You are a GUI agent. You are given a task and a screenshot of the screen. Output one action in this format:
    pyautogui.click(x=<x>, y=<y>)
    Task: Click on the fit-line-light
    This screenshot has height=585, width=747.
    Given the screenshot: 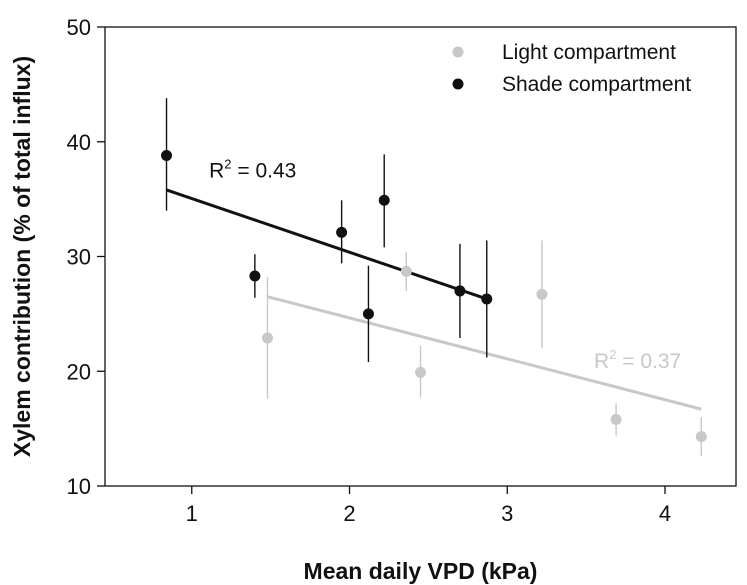 What is the action you would take?
    pyautogui.click(x=484, y=353)
    